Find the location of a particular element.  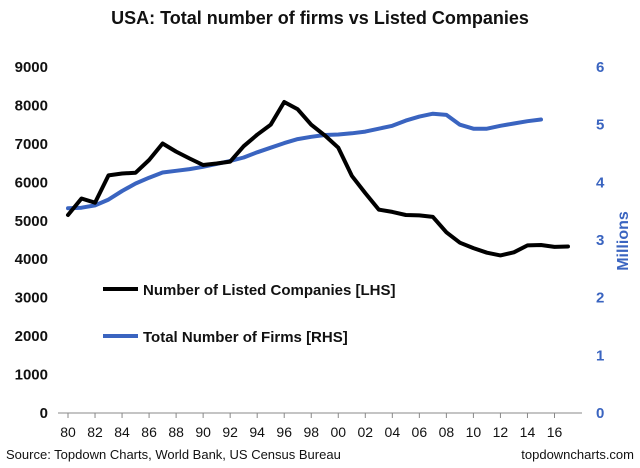

left-tick-label: 1000 is located at coordinates (31, 375).